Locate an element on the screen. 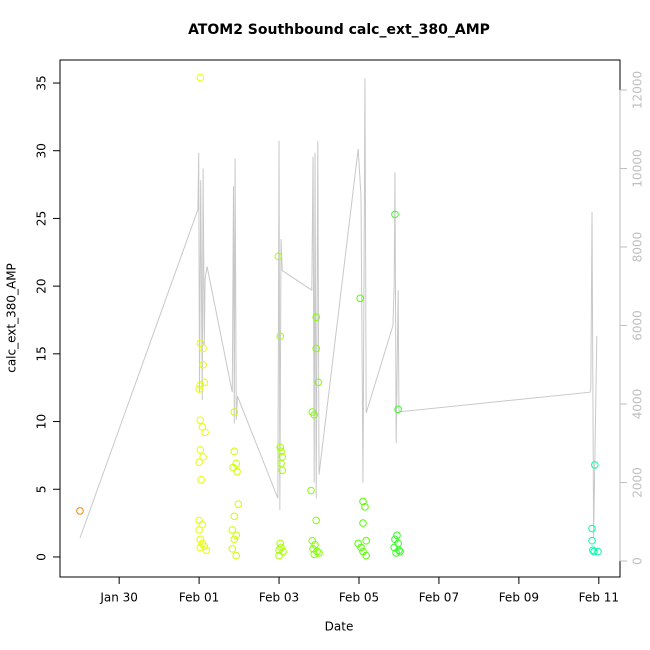 Image resolution: width=650 pixels, height=650 pixels. x-tick-label: Feb 01 is located at coordinates (199, 598).